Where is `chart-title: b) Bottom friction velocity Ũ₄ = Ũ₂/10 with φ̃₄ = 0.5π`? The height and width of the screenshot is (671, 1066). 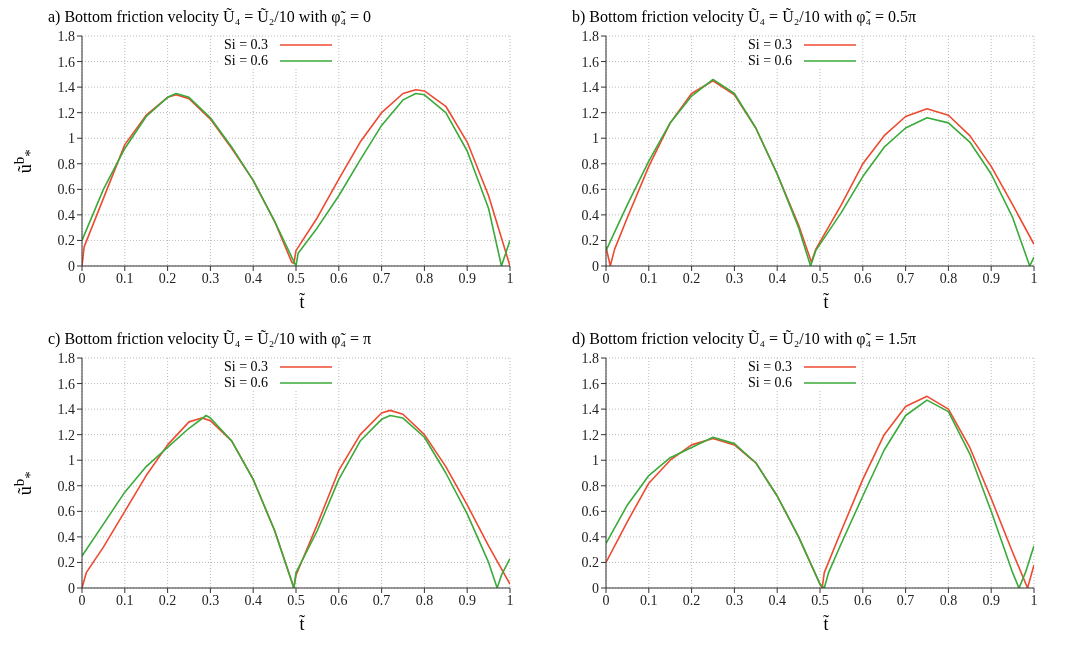
chart-title: b) Bottom friction velocity Ũ₄ = Ũ₂/10 with φ̃₄ = 0.5π is located at coordinates (745, 18).